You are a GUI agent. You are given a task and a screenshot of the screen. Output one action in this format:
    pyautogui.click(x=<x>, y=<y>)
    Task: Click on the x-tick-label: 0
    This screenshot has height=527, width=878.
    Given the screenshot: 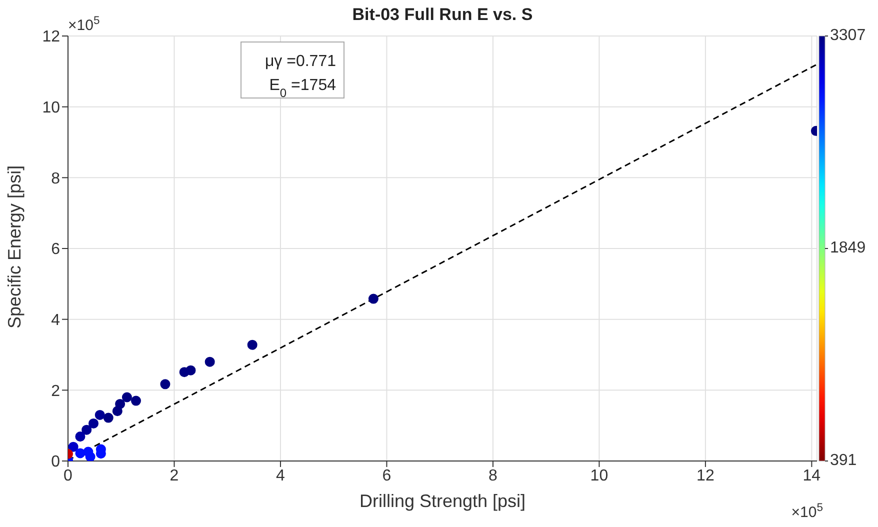 What is the action you would take?
    pyautogui.click(x=68, y=475)
    